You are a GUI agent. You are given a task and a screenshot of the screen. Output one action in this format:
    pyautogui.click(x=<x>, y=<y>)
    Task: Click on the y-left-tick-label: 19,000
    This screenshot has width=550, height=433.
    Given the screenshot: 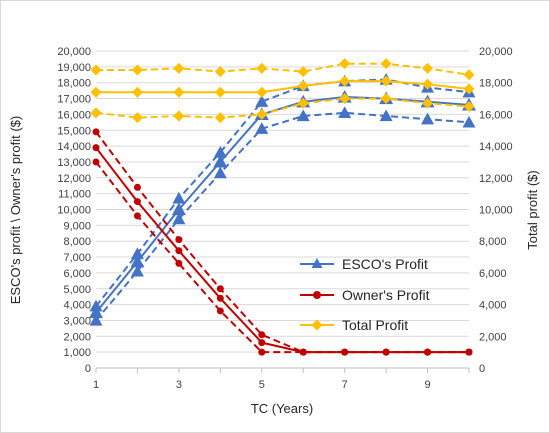 What is the action you would take?
    pyautogui.click(x=74, y=68)
    